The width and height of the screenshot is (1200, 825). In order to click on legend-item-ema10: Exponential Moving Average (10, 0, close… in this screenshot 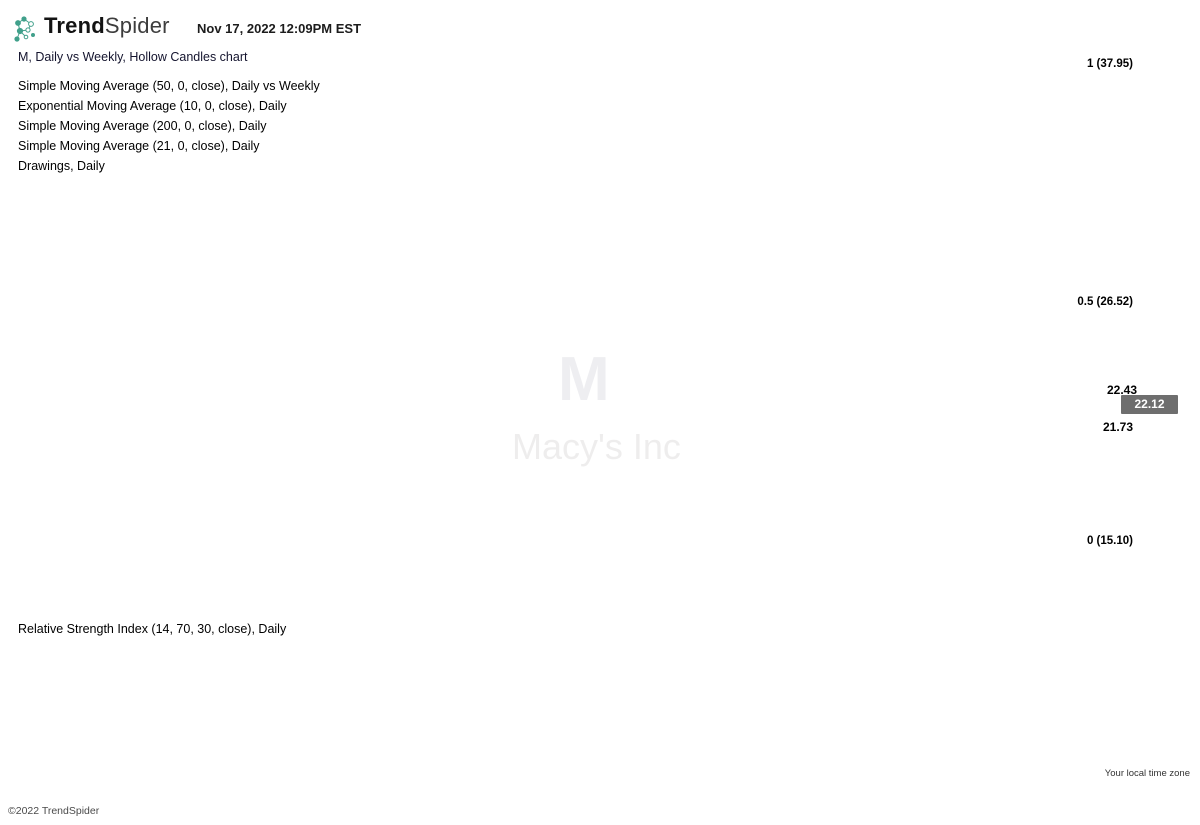, I will do `click(152, 106)`.